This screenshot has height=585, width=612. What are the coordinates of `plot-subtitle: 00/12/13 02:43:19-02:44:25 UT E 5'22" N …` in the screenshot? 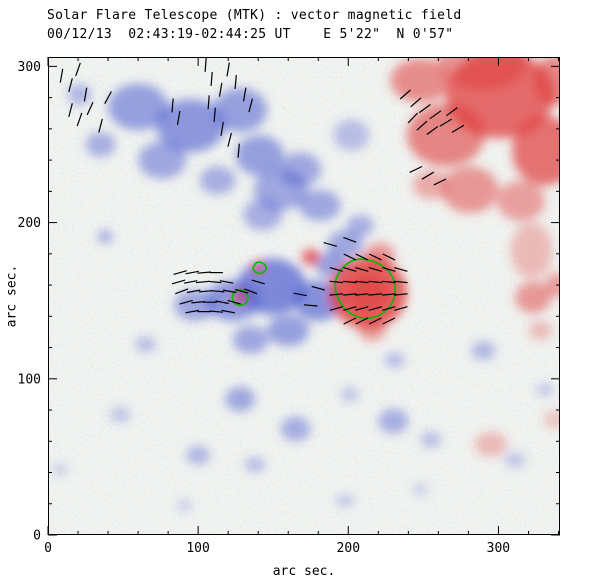 It's located at (250, 34).